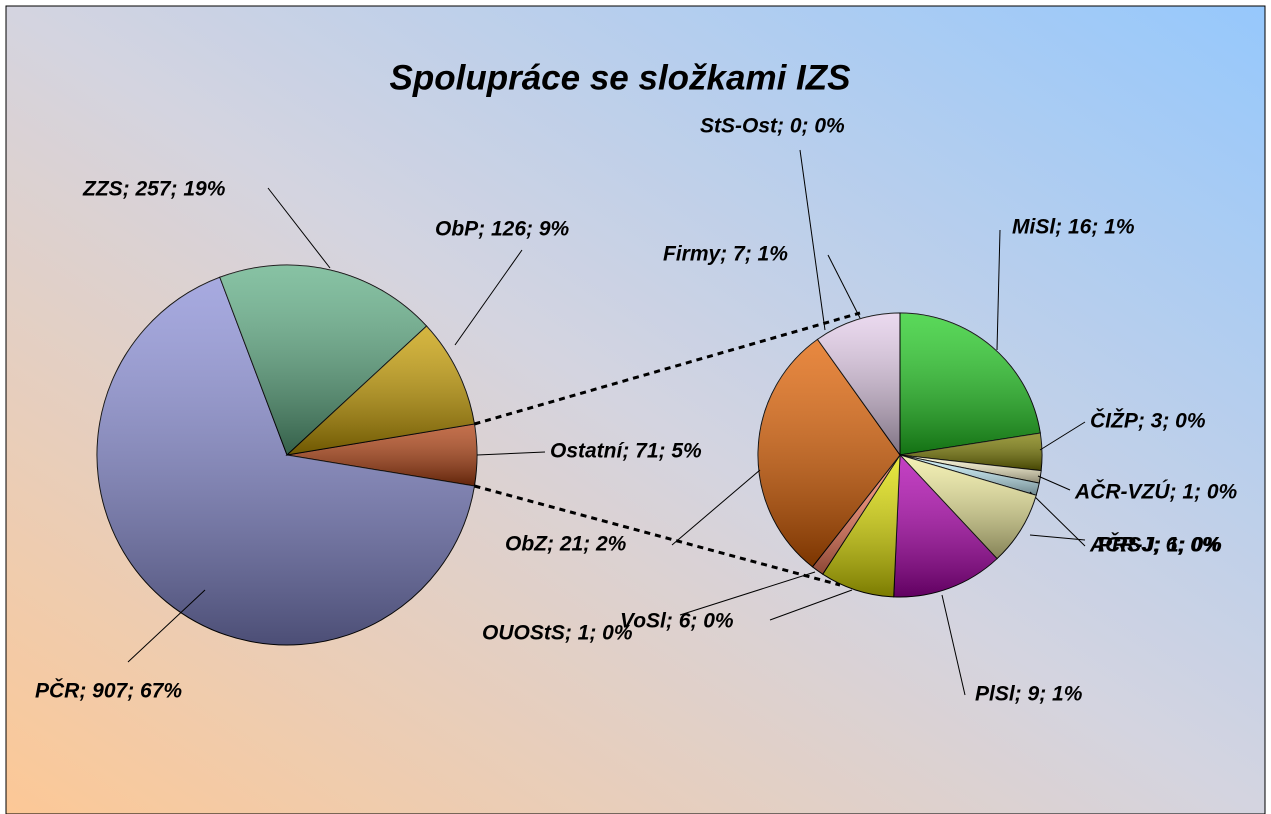  What do you see at coordinates (557, 633) in the screenshot?
I see `data-label: OUOStS; 1; 0%` at bounding box center [557, 633].